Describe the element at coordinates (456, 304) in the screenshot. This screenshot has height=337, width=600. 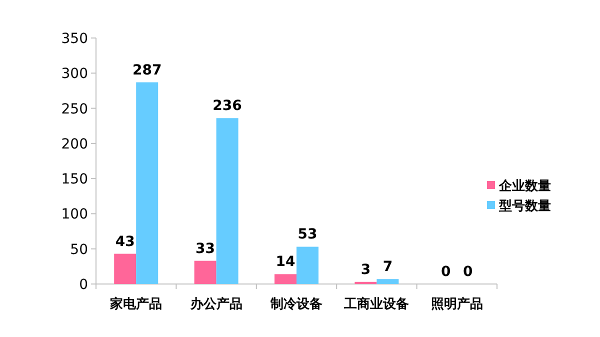
I see `x-tick-label: 照明产品` at that location.